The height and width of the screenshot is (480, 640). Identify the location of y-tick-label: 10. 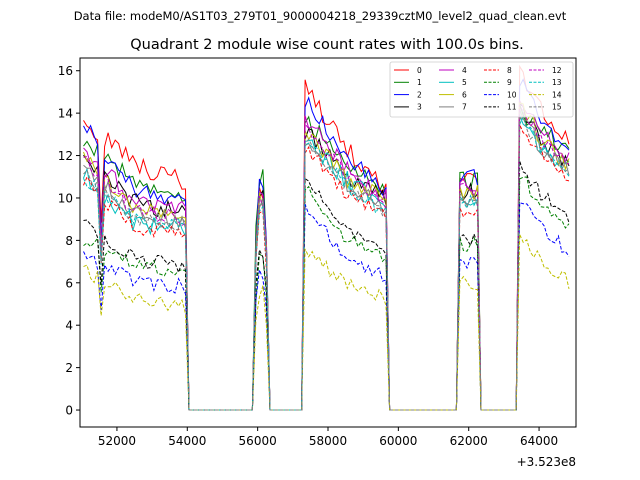
(65, 198).